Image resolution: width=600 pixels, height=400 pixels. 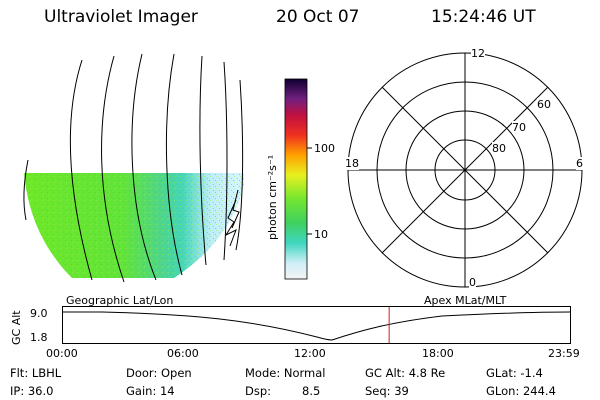 I want to click on colorbar, so click(x=298, y=179).